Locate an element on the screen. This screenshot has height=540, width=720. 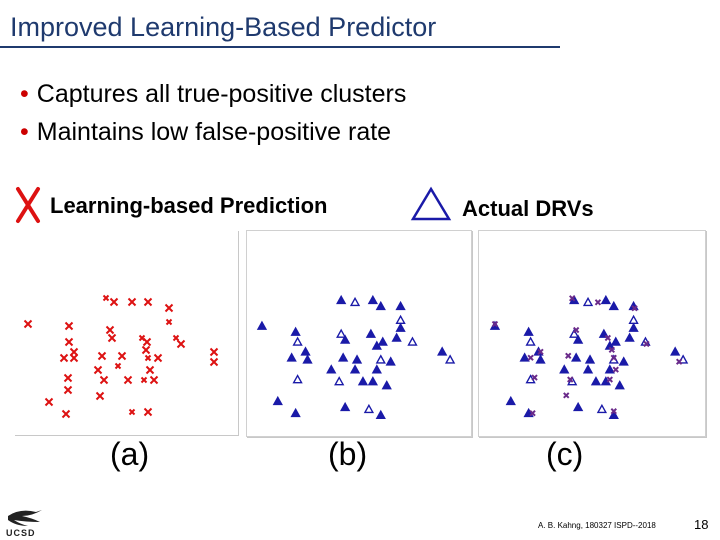
scatter-panel-b is located at coordinates (359, 333).